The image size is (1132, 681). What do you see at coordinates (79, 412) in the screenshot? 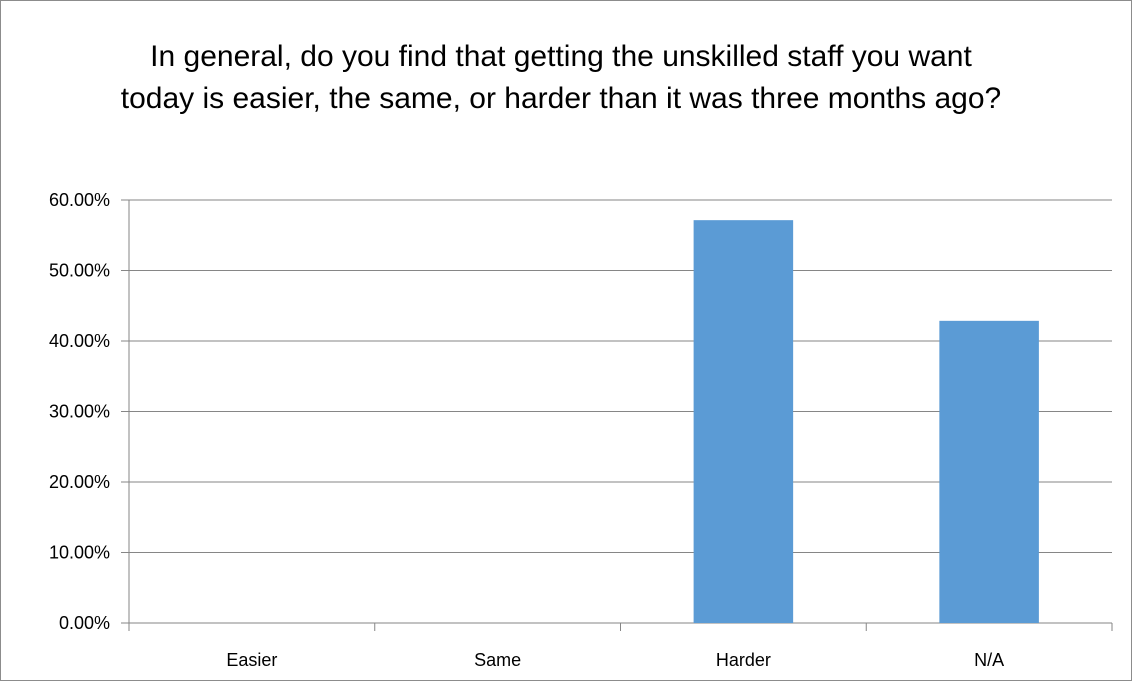
I see `y-tick-label: 30.00%` at bounding box center [79, 412].